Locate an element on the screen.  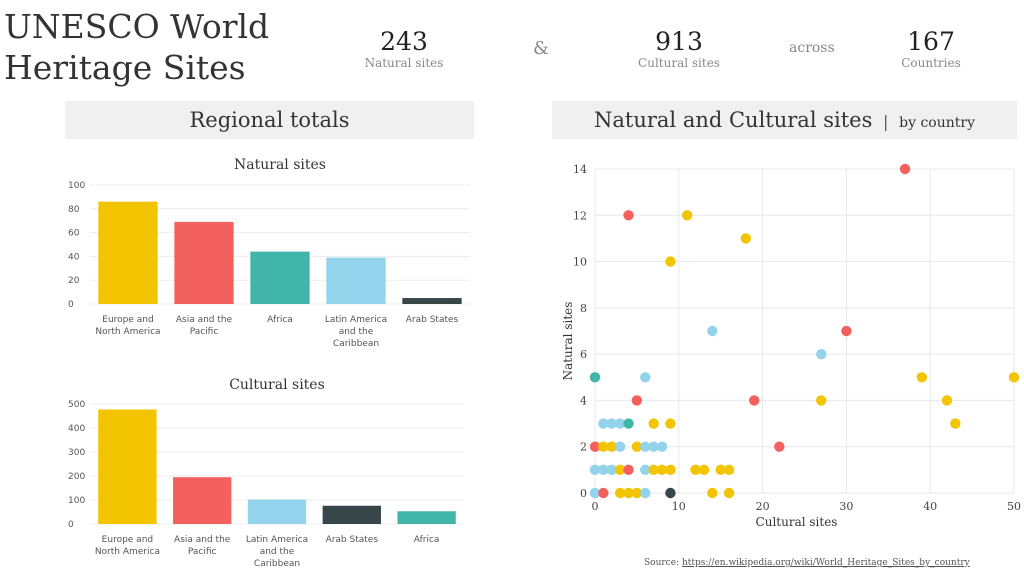
across-text: across is located at coordinates (812, 48).